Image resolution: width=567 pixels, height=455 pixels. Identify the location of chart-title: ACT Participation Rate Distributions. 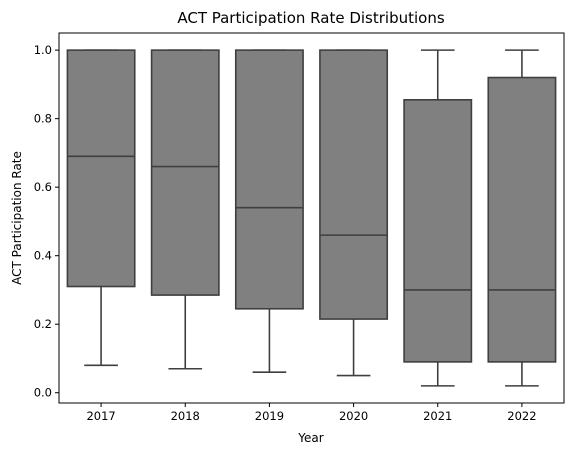
(310, 18).